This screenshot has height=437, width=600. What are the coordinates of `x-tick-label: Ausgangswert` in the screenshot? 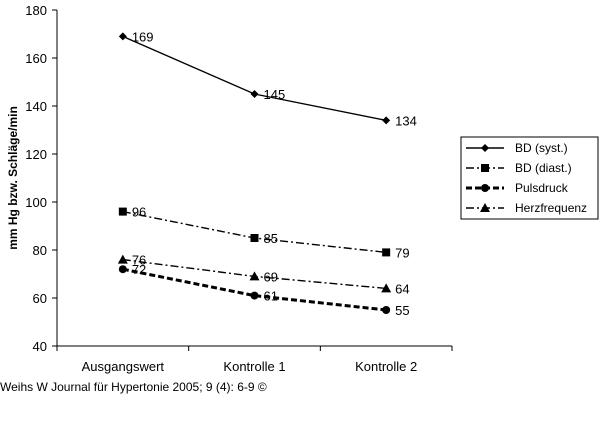 It's located at (123, 366).